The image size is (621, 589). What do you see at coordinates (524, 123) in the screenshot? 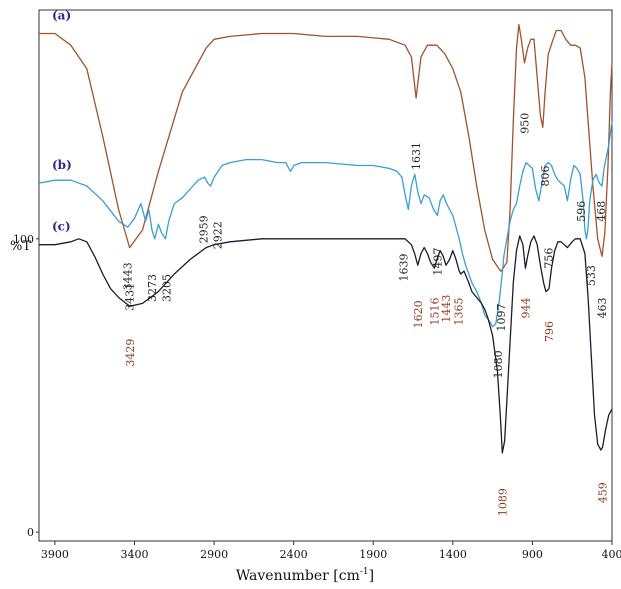
I see `peak-label: 950` at bounding box center [524, 123].